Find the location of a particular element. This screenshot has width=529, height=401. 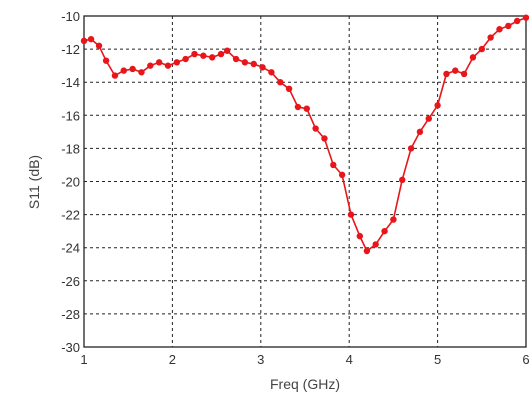

y-axis-title: S11 (dB) is located at coordinates (34, 182).